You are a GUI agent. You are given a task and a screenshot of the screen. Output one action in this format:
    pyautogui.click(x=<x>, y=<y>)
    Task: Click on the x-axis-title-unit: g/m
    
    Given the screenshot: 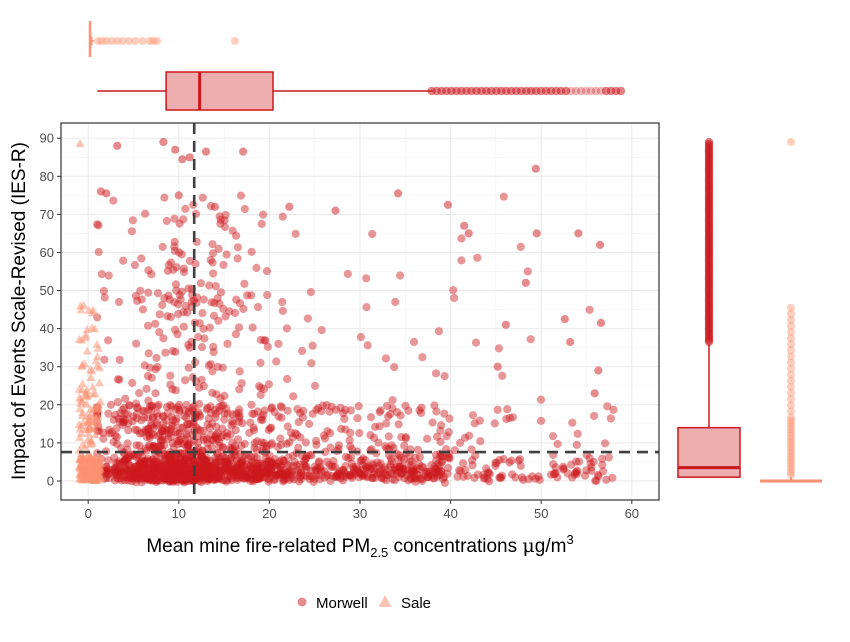 What is the action you would take?
    pyautogui.click(x=551, y=546)
    